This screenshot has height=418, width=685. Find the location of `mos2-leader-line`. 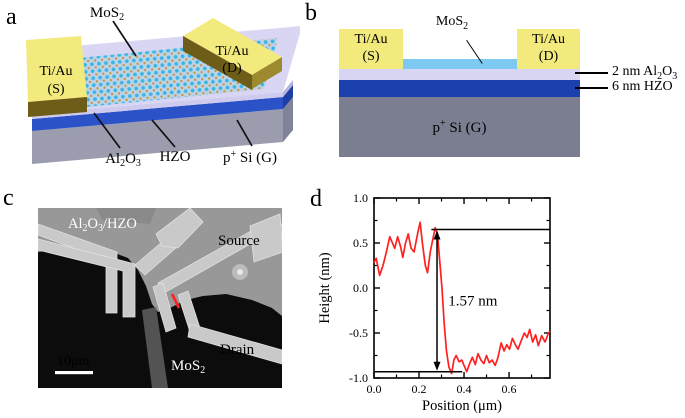

mos2-leader-line is located at coordinates (124, 38).